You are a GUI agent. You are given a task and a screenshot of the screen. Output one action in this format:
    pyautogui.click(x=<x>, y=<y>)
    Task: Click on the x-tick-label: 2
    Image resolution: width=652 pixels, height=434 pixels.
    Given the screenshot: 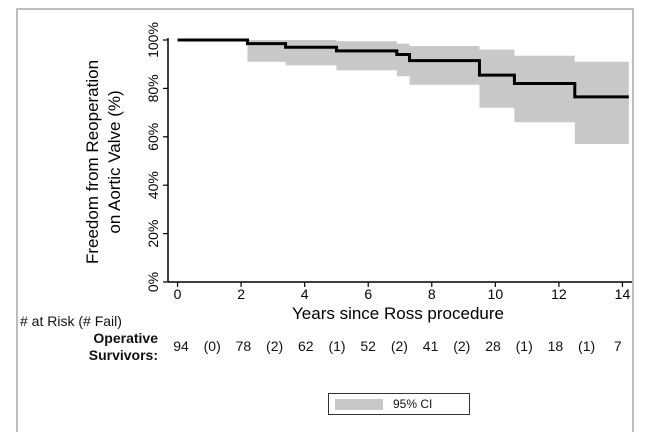 What is the action you would take?
    pyautogui.click(x=241, y=294)
    